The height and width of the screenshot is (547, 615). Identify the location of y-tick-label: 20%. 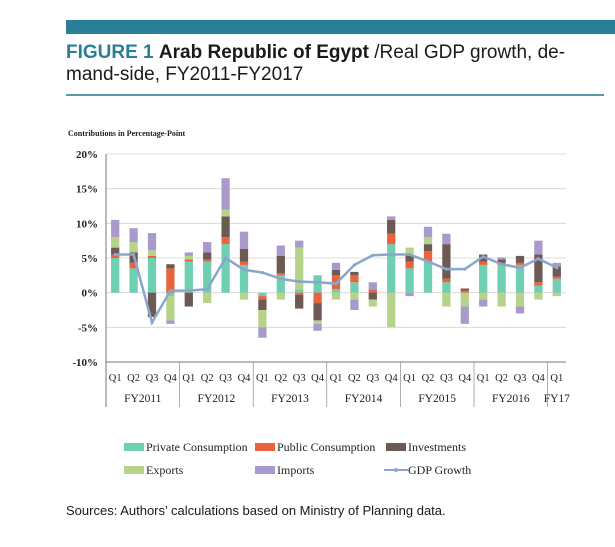
(87, 155).